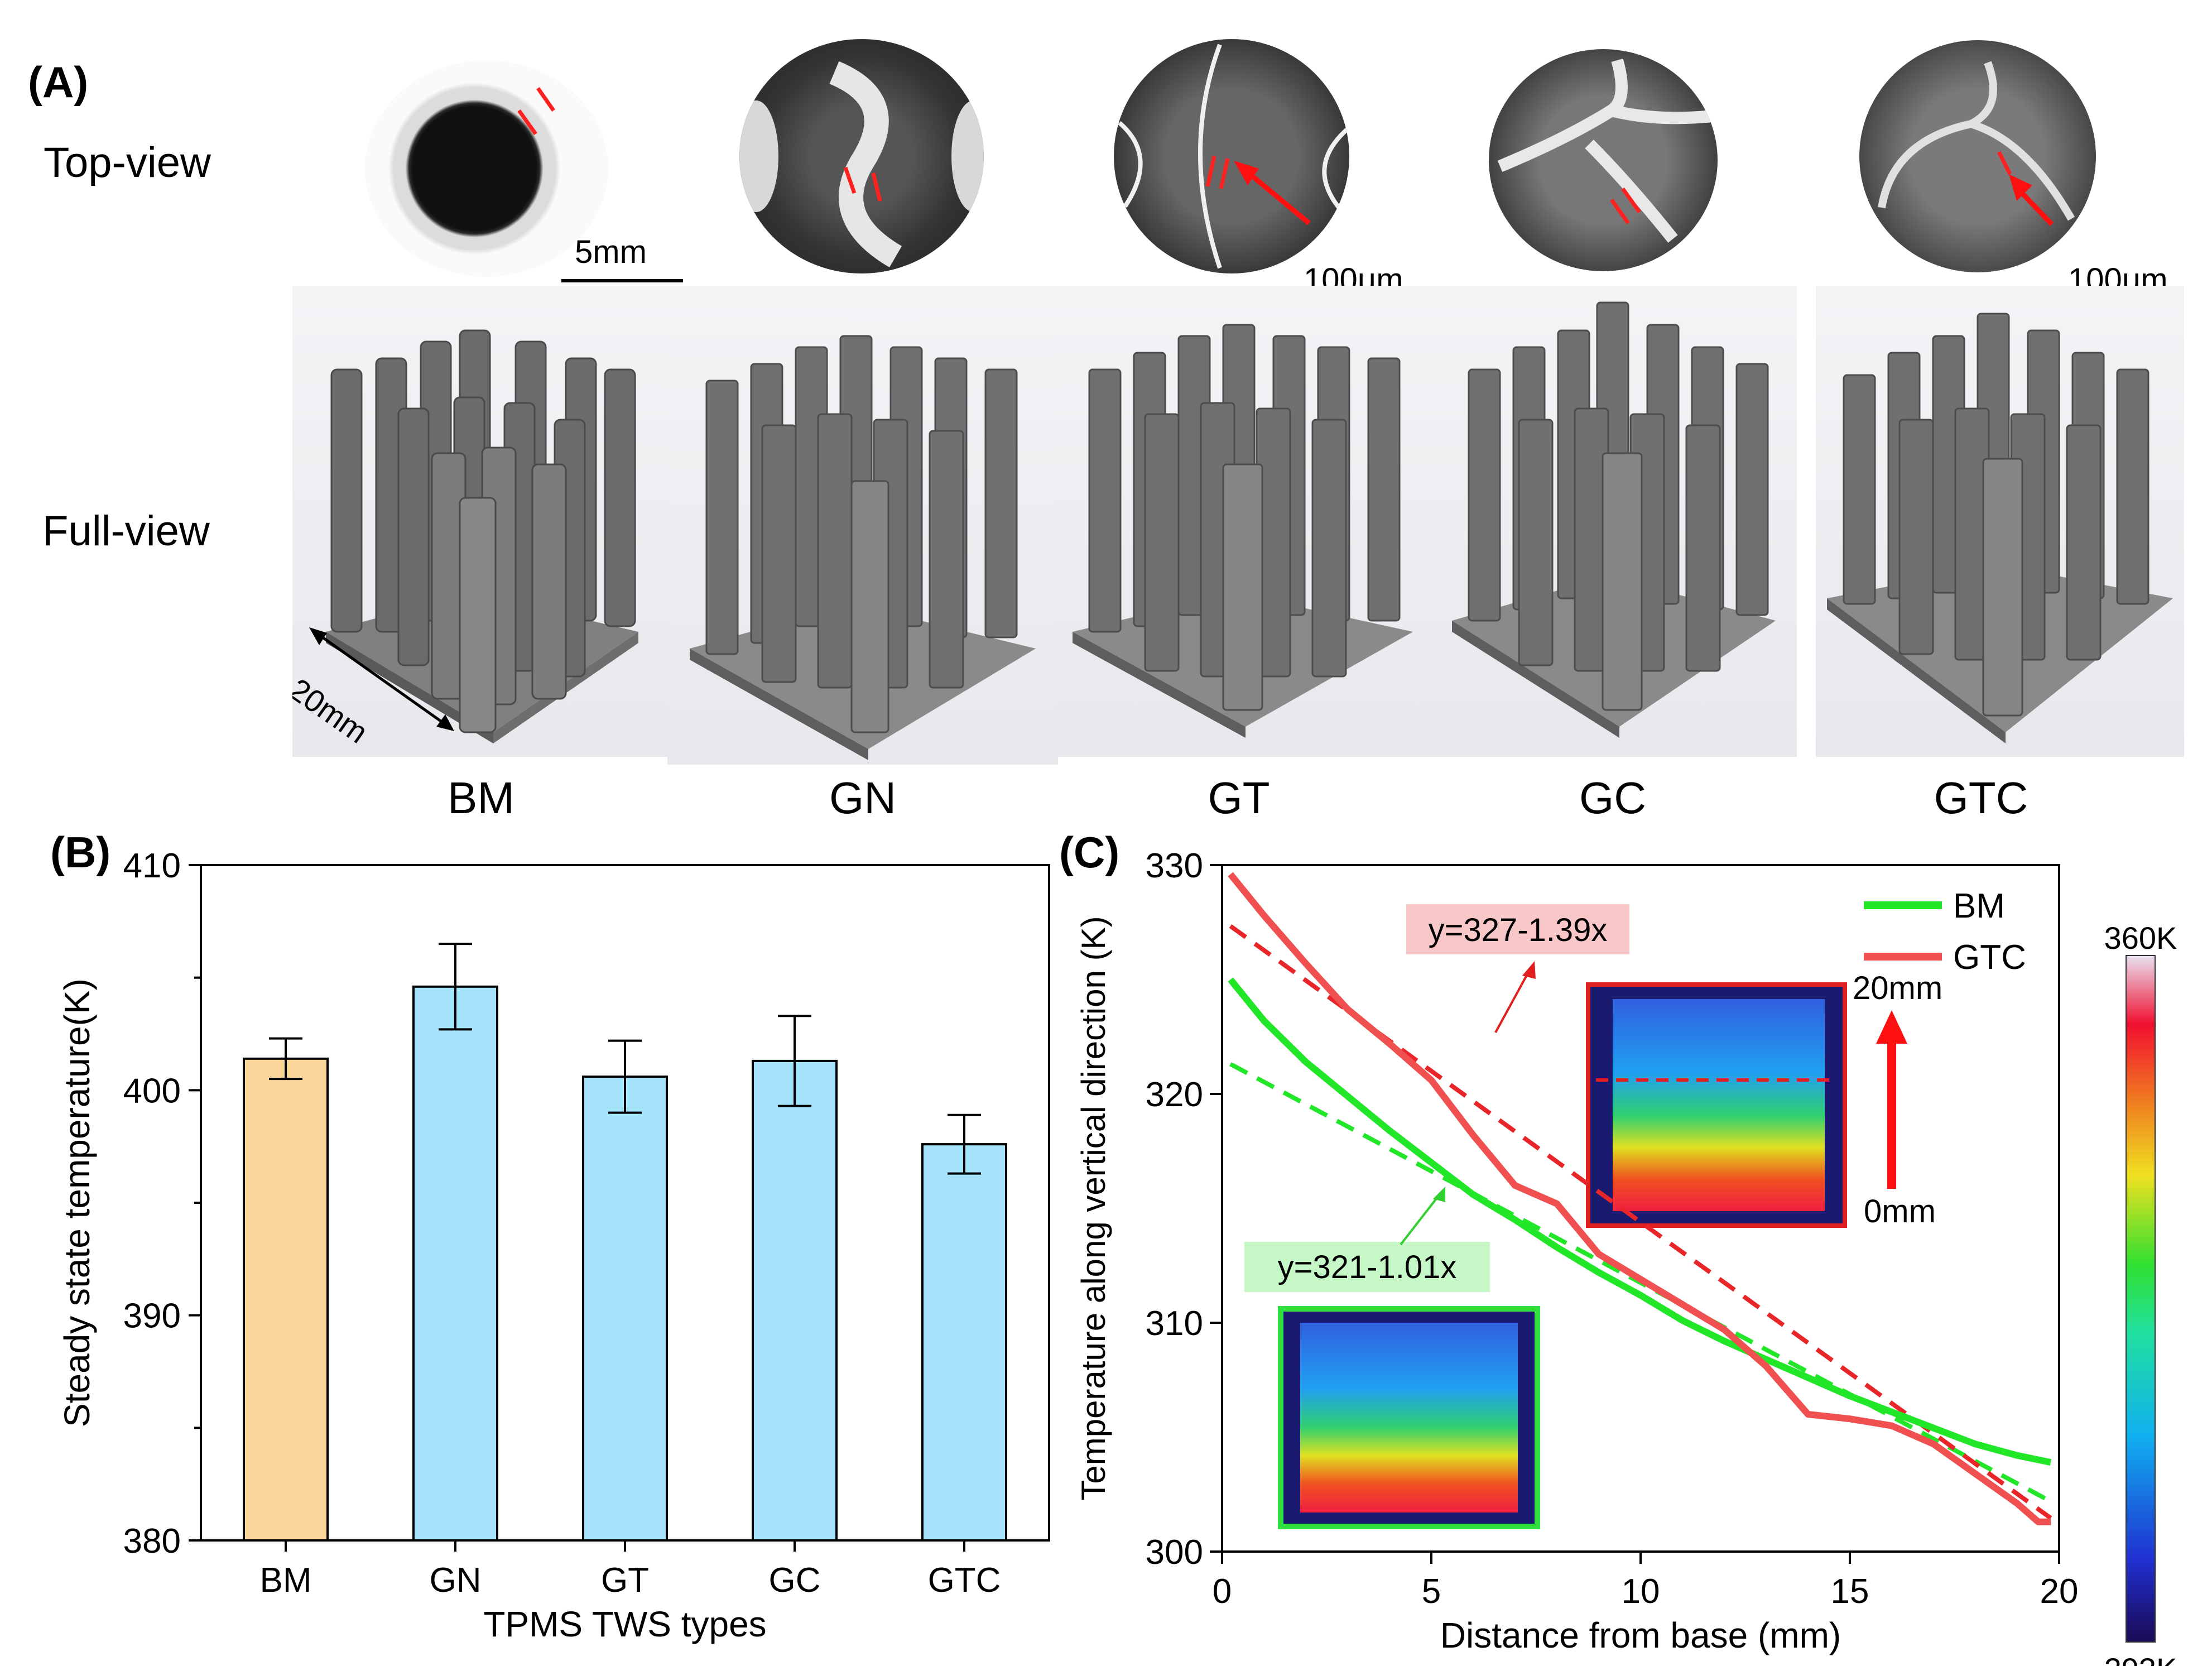 This screenshot has height=1666, width=2212. Describe the element at coordinates (1641, 1591) in the screenshot. I see `line-x-tick-label: 10` at that location.